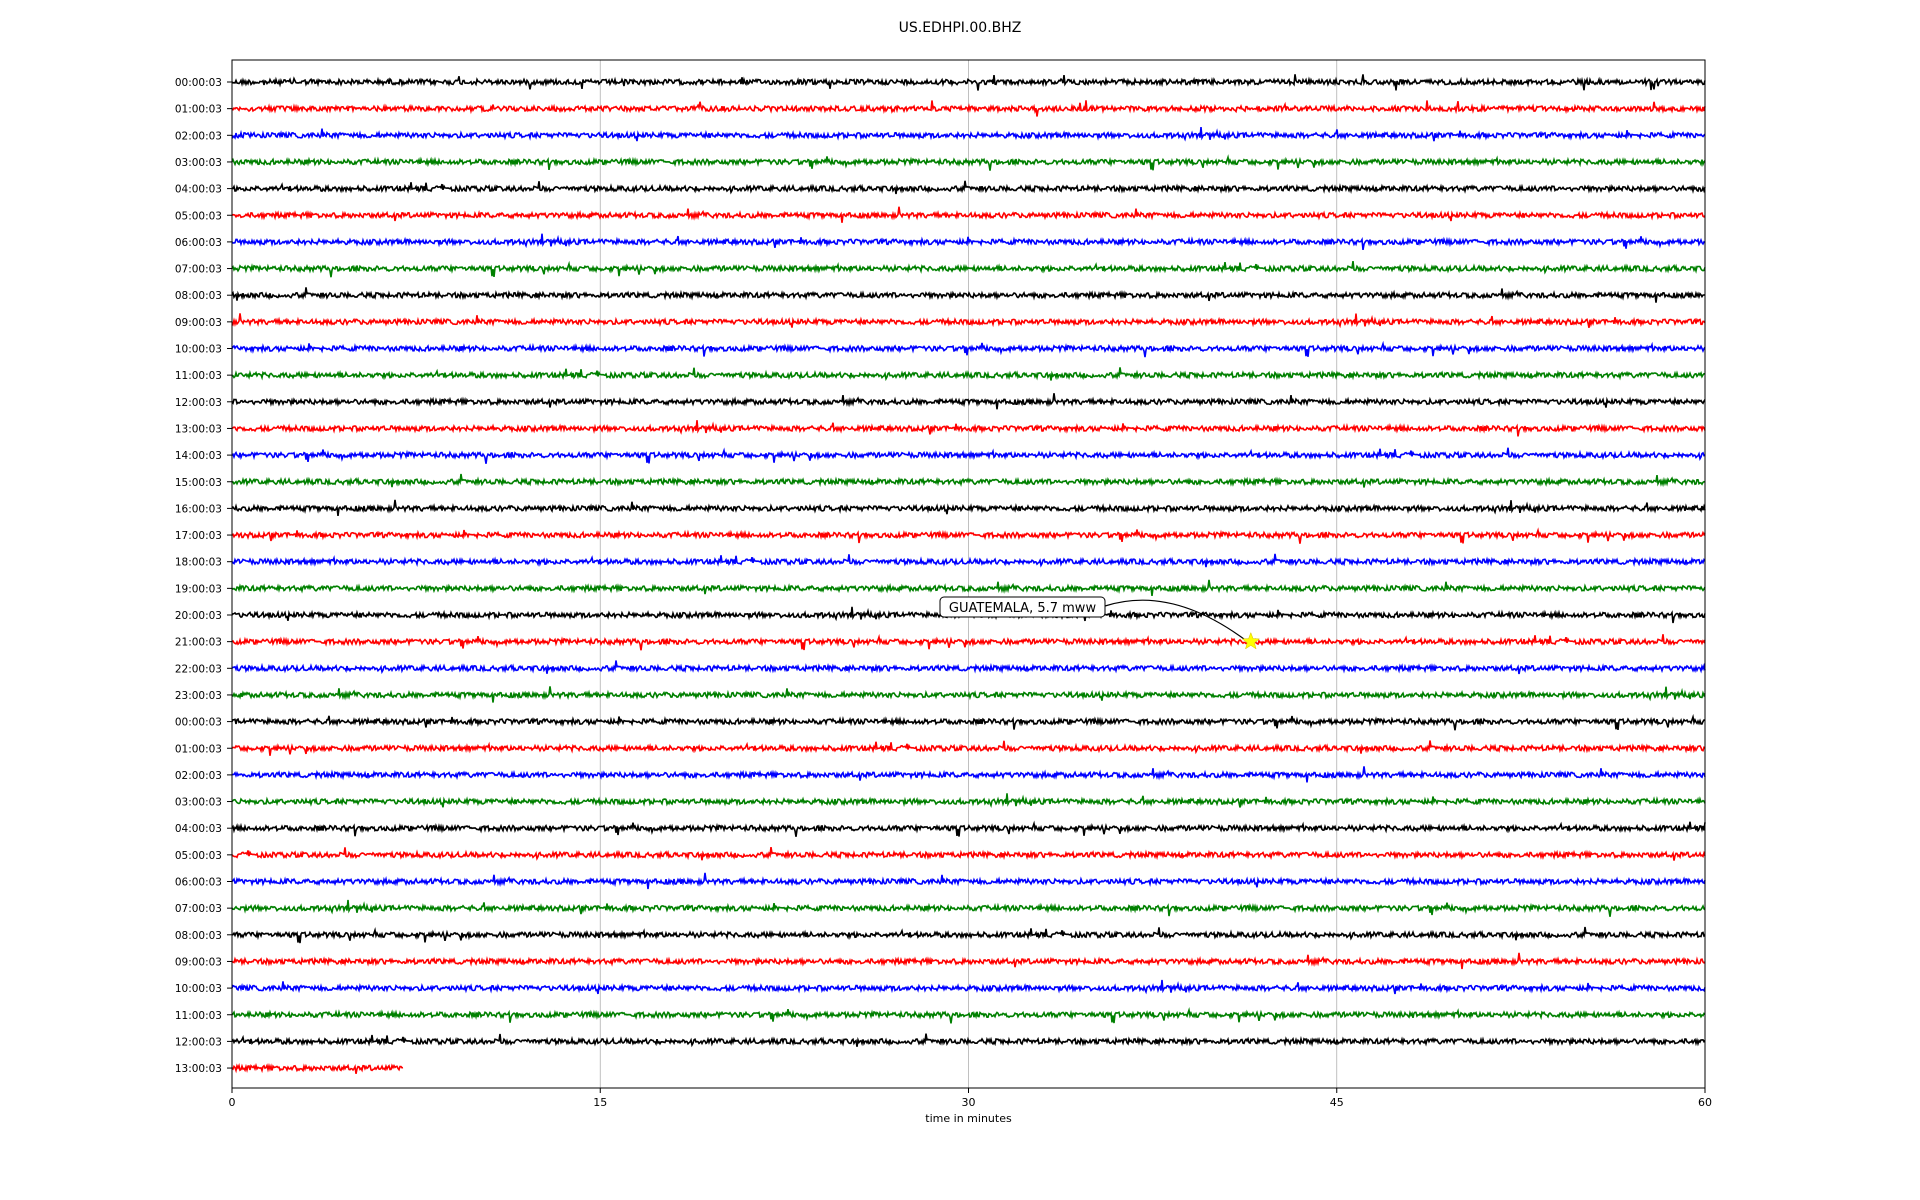  I want to click on event-annotations: GUATEMALA, 5.7 mww, so click(1100, 623).